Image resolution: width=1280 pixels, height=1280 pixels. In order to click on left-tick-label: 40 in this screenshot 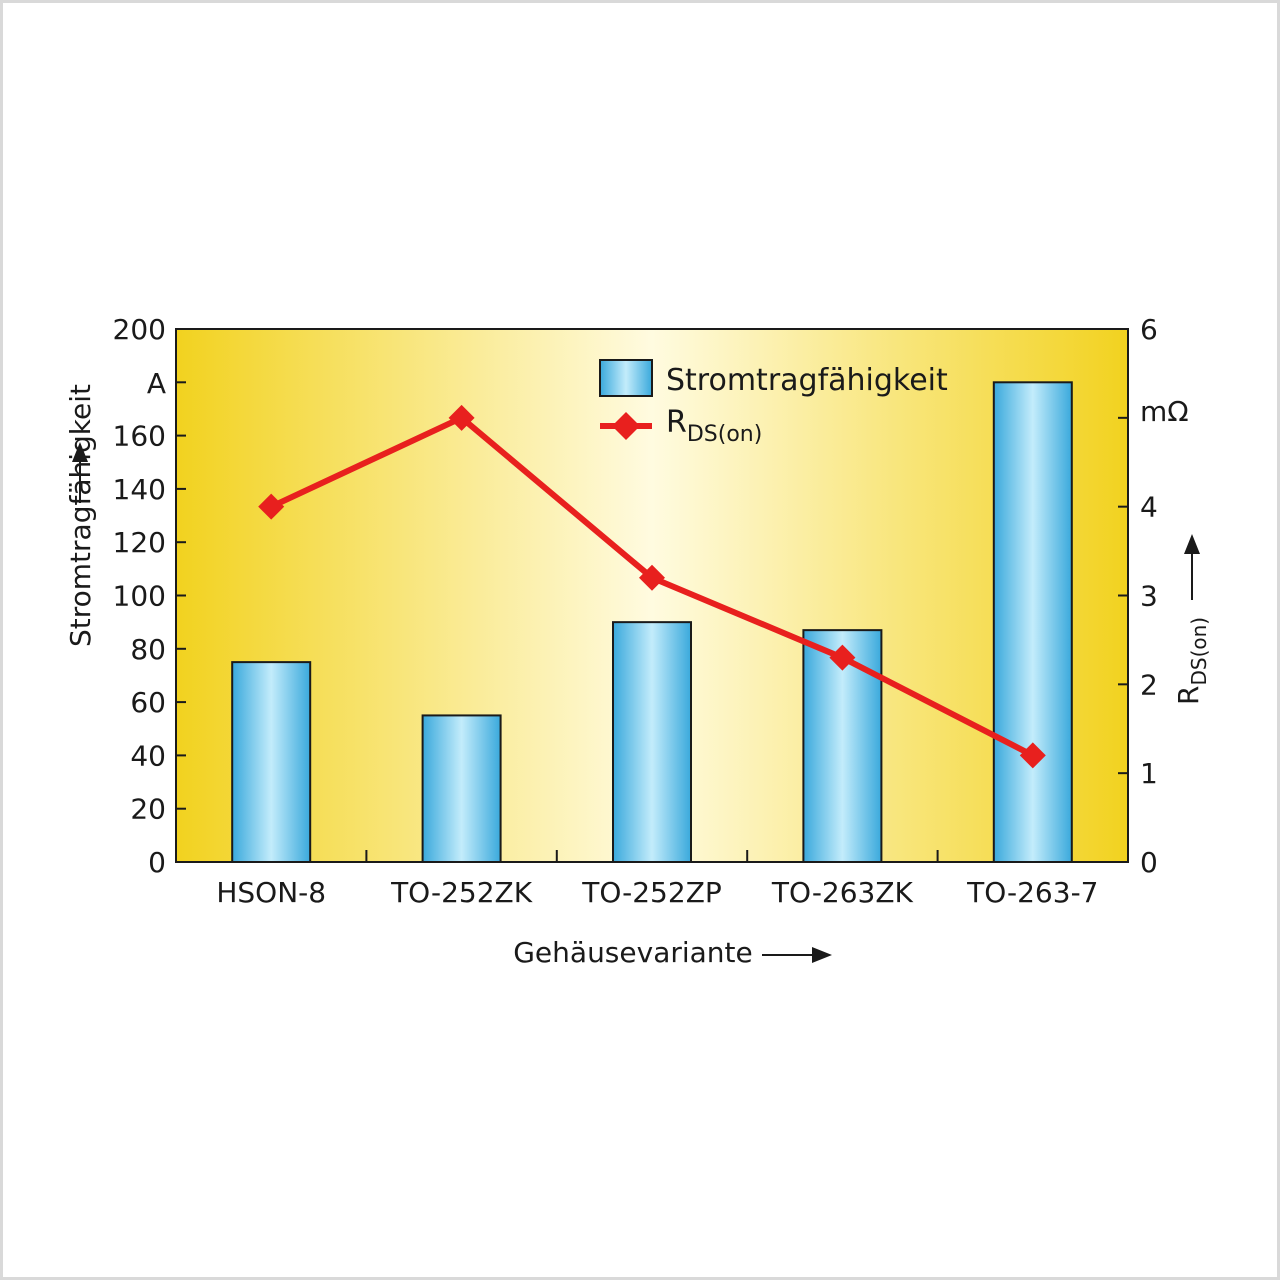, I will do `click(148, 755)`.